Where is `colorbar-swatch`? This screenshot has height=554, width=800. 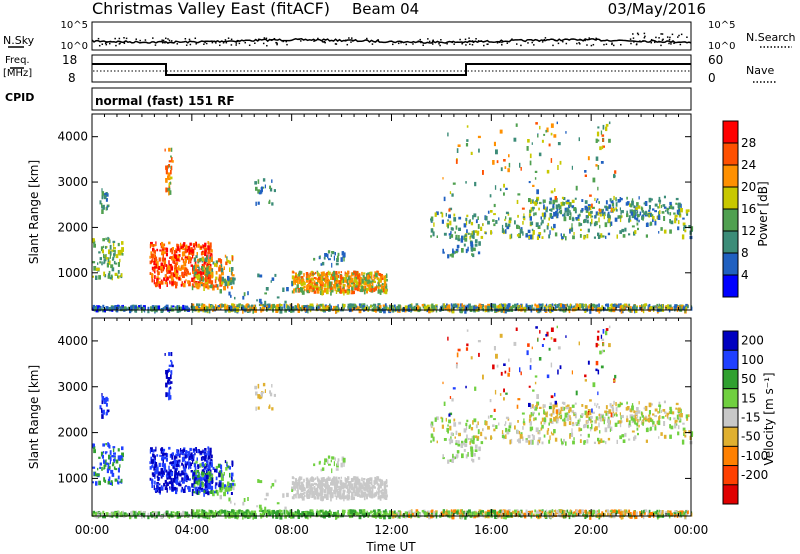 colorbar-swatch is located at coordinates (730, 198).